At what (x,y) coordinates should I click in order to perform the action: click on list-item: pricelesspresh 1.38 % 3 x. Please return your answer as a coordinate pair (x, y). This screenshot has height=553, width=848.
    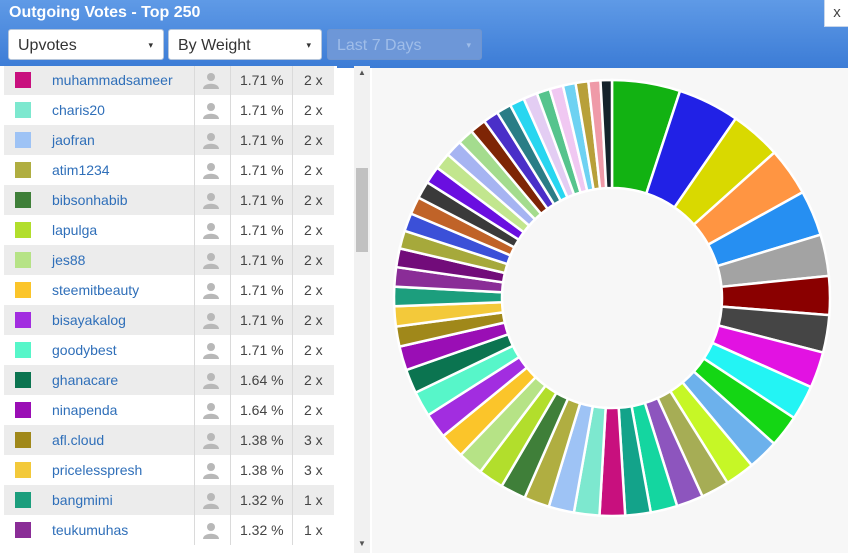
    Looking at the image, I should click on (169, 470).